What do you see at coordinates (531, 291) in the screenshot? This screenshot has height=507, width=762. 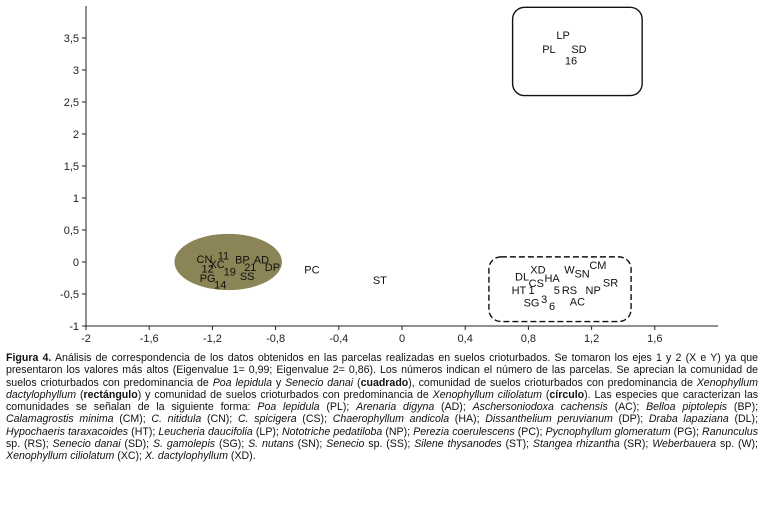 I see `point-label: 1` at bounding box center [531, 291].